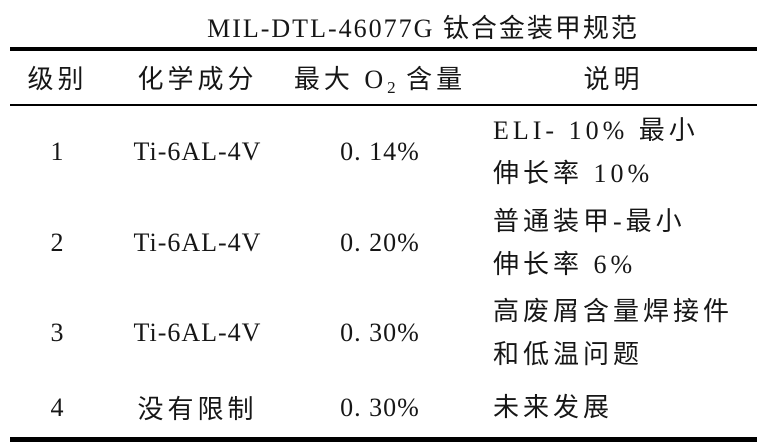 This screenshot has width=767, height=448. Describe the element at coordinates (613, 79) in the screenshot. I see `header-cell-description: 说明` at that location.